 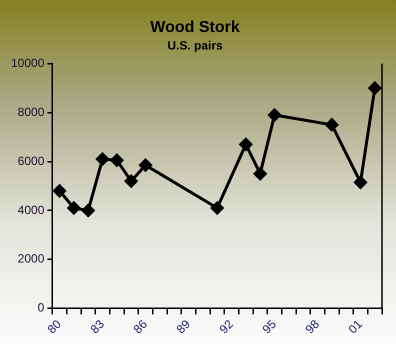 I want to click on x-tick-label: 86, so click(x=140, y=326).